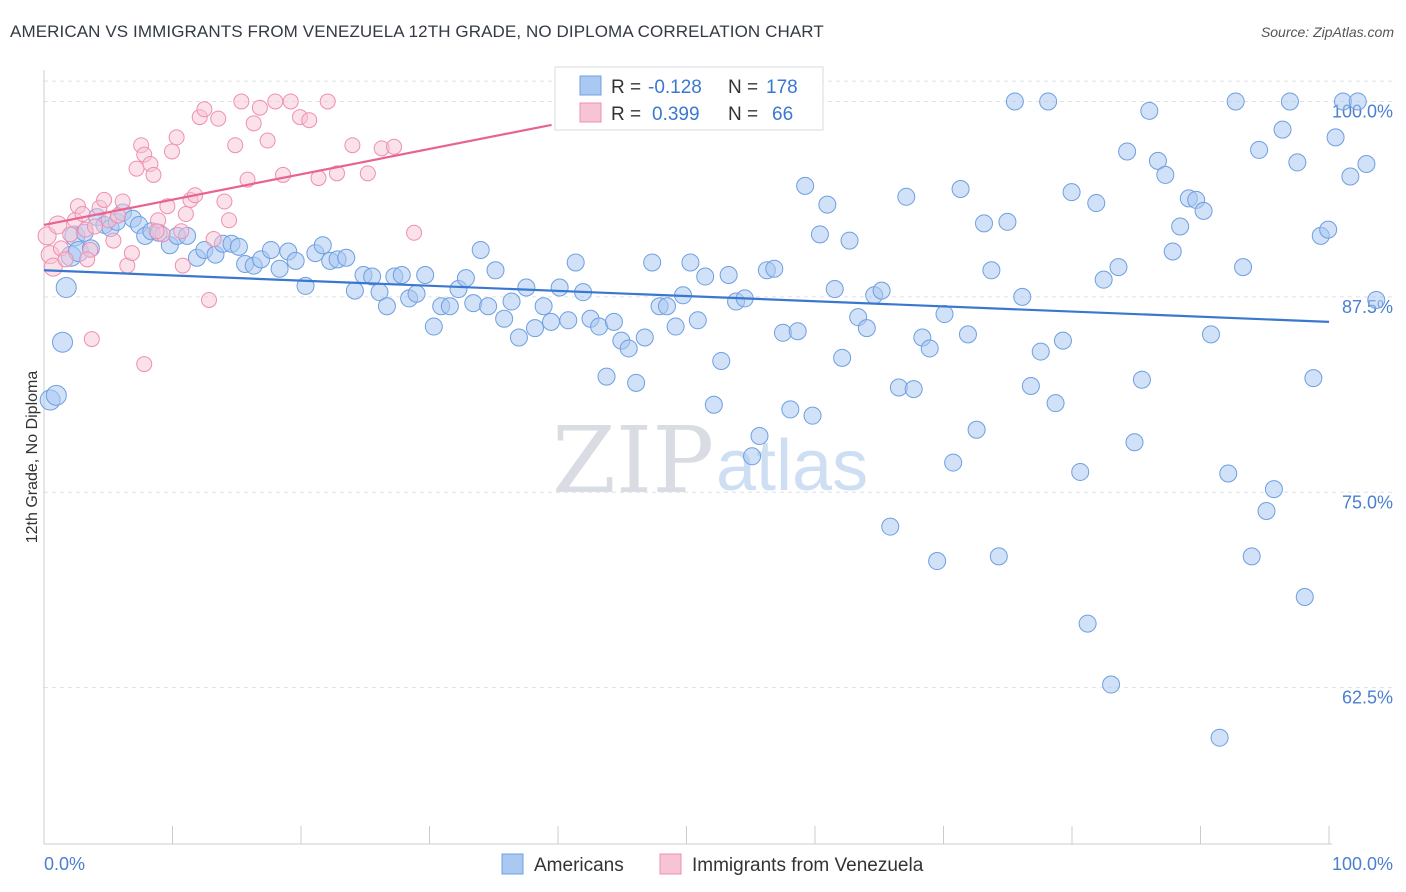 The height and width of the screenshot is (892, 1406). Describe the element at coordinates (230, 233) in the screenshot. I see `venezuela-points` at that location.